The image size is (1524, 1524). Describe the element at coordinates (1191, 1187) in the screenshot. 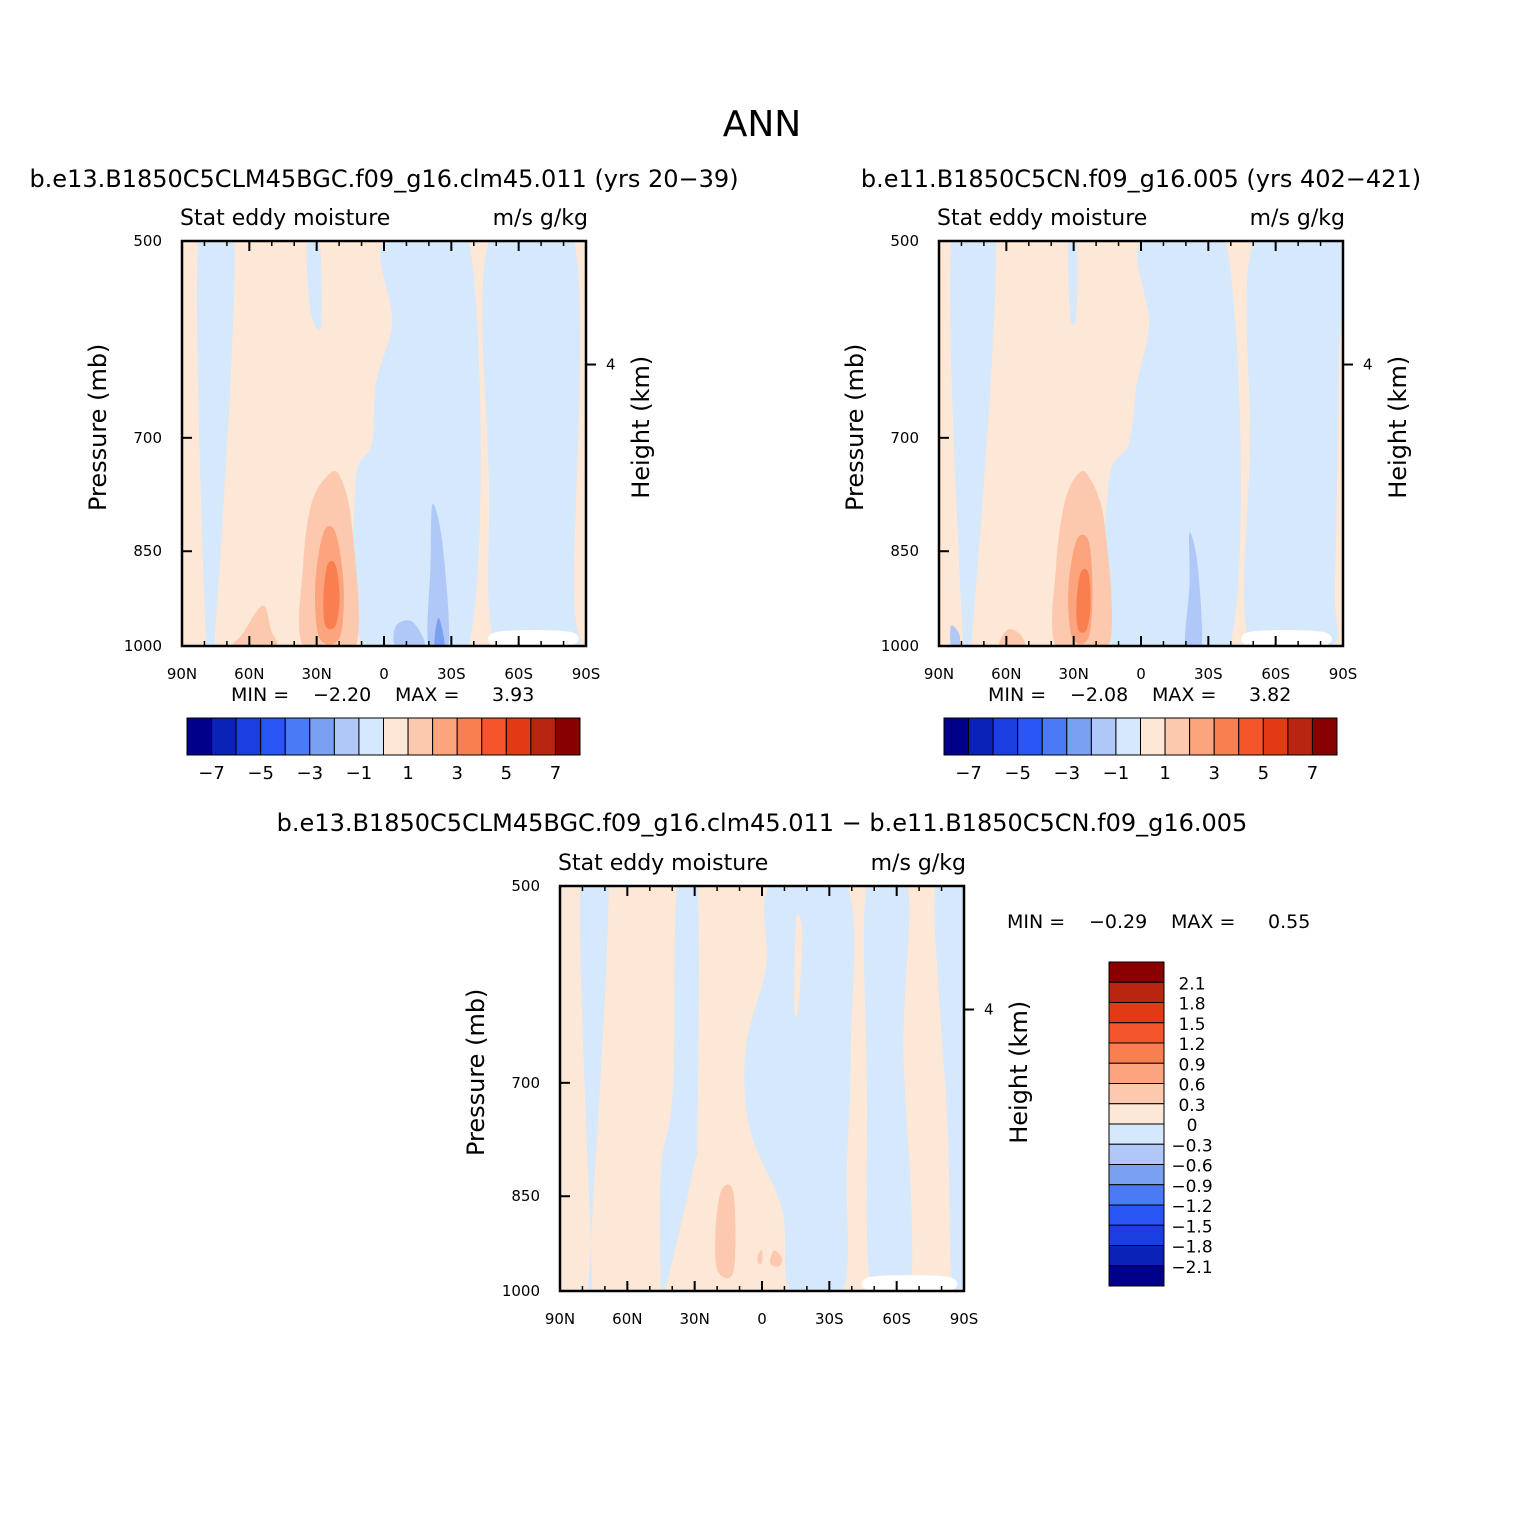

I see `colorbar-label: −0.9` at that location.